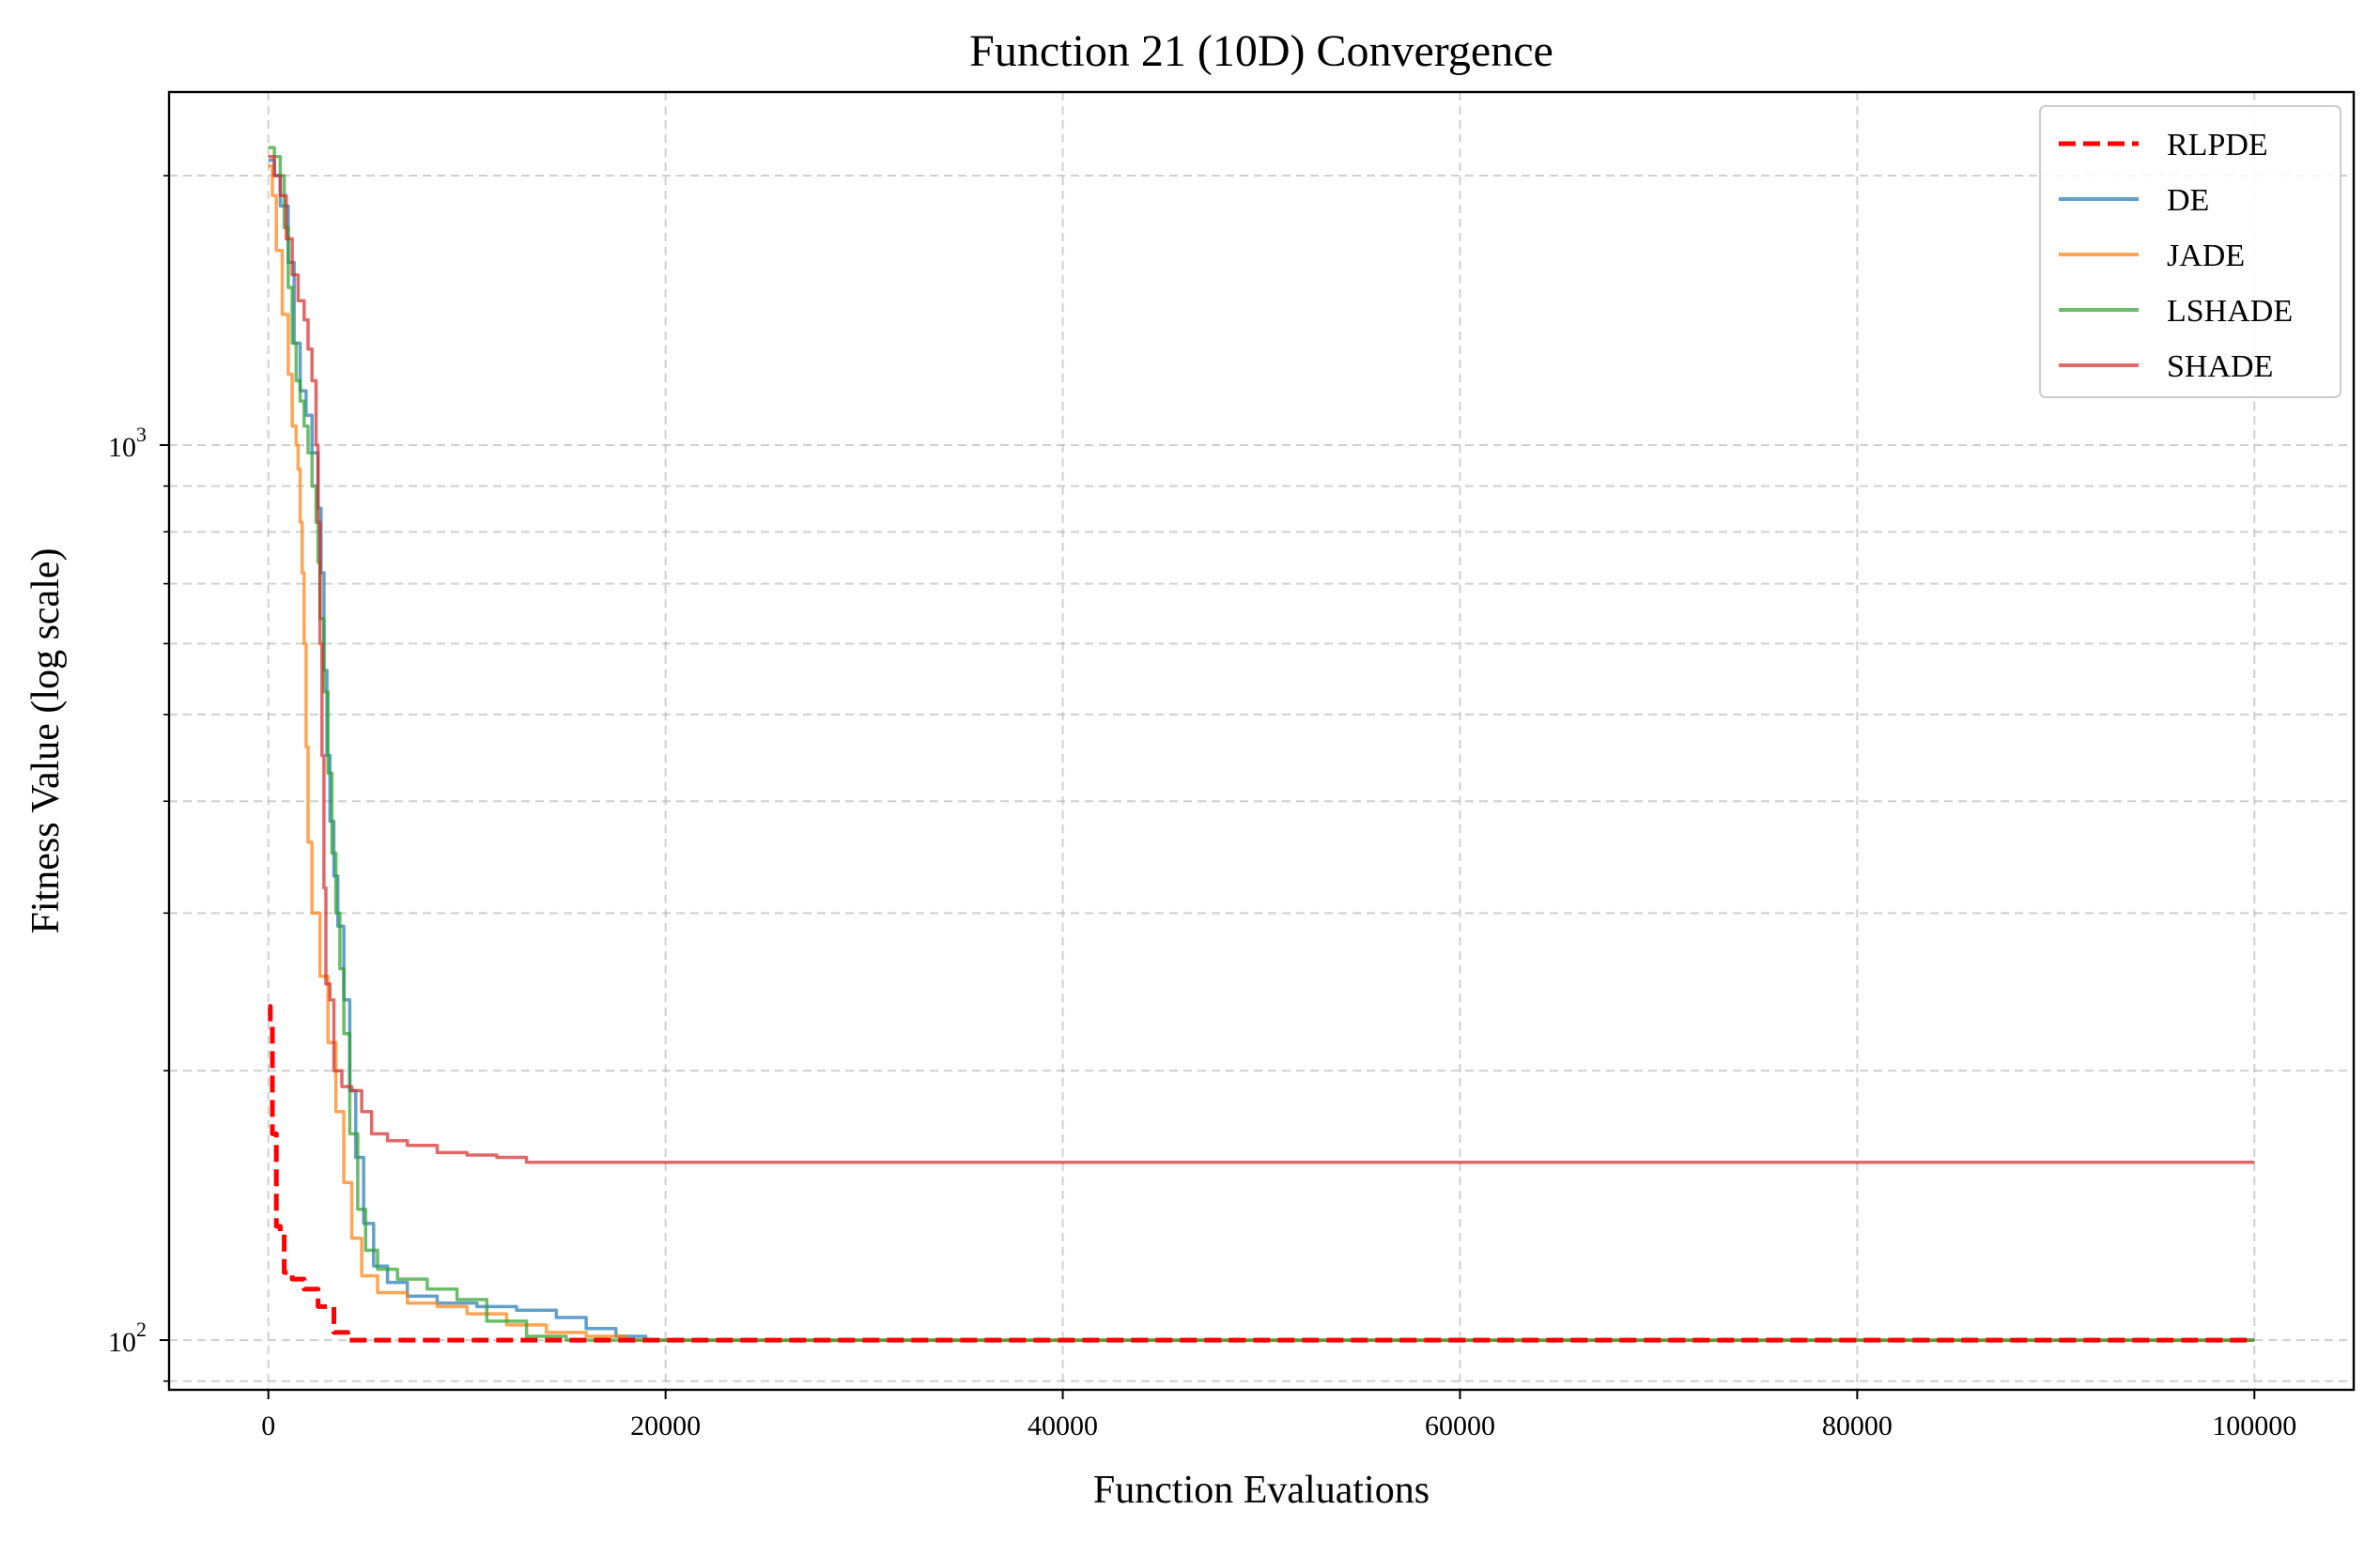 Image resolution: width=2380 pixels, height=1541 pixels. I want to click on y-tick-label: 10³, so click(127, 443).